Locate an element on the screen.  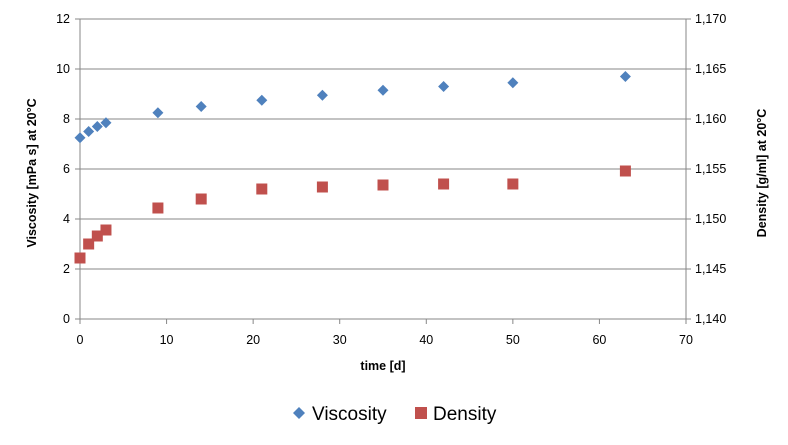
y-tick-label: 12 is located at coordinates (63, 19).